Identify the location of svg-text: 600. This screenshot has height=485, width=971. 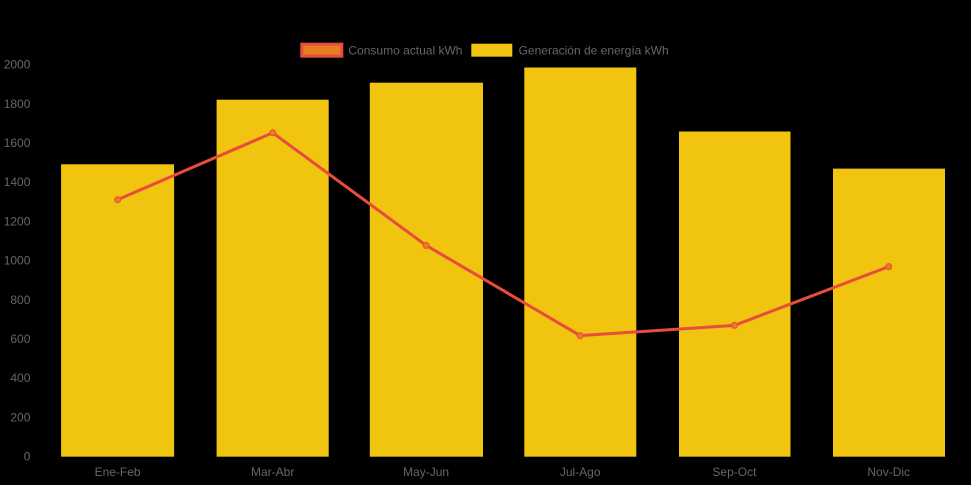
(20, 339).